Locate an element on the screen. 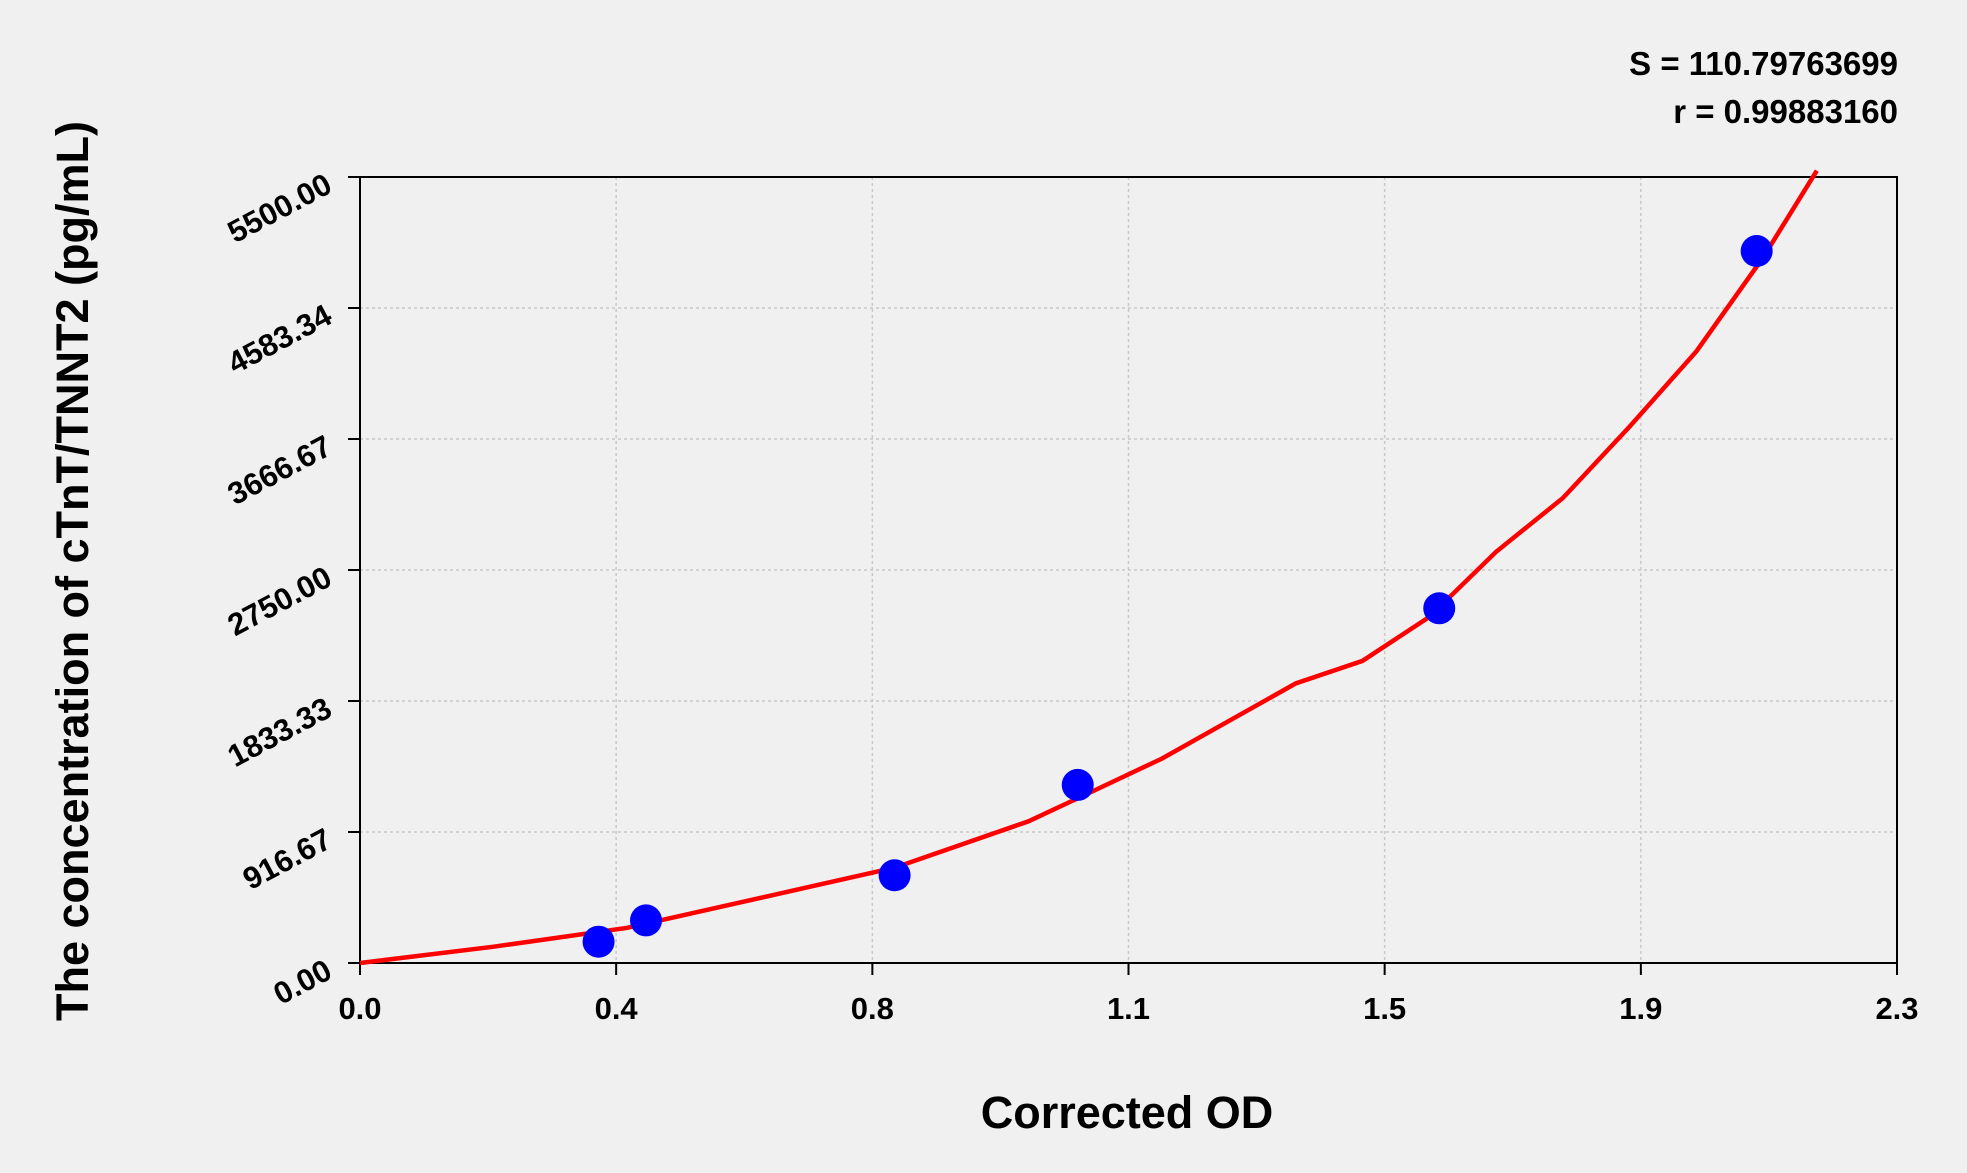 This screenshot has width=1967, height=1173. y-tick-label: 0.00 is located at coordinates (303, 981).